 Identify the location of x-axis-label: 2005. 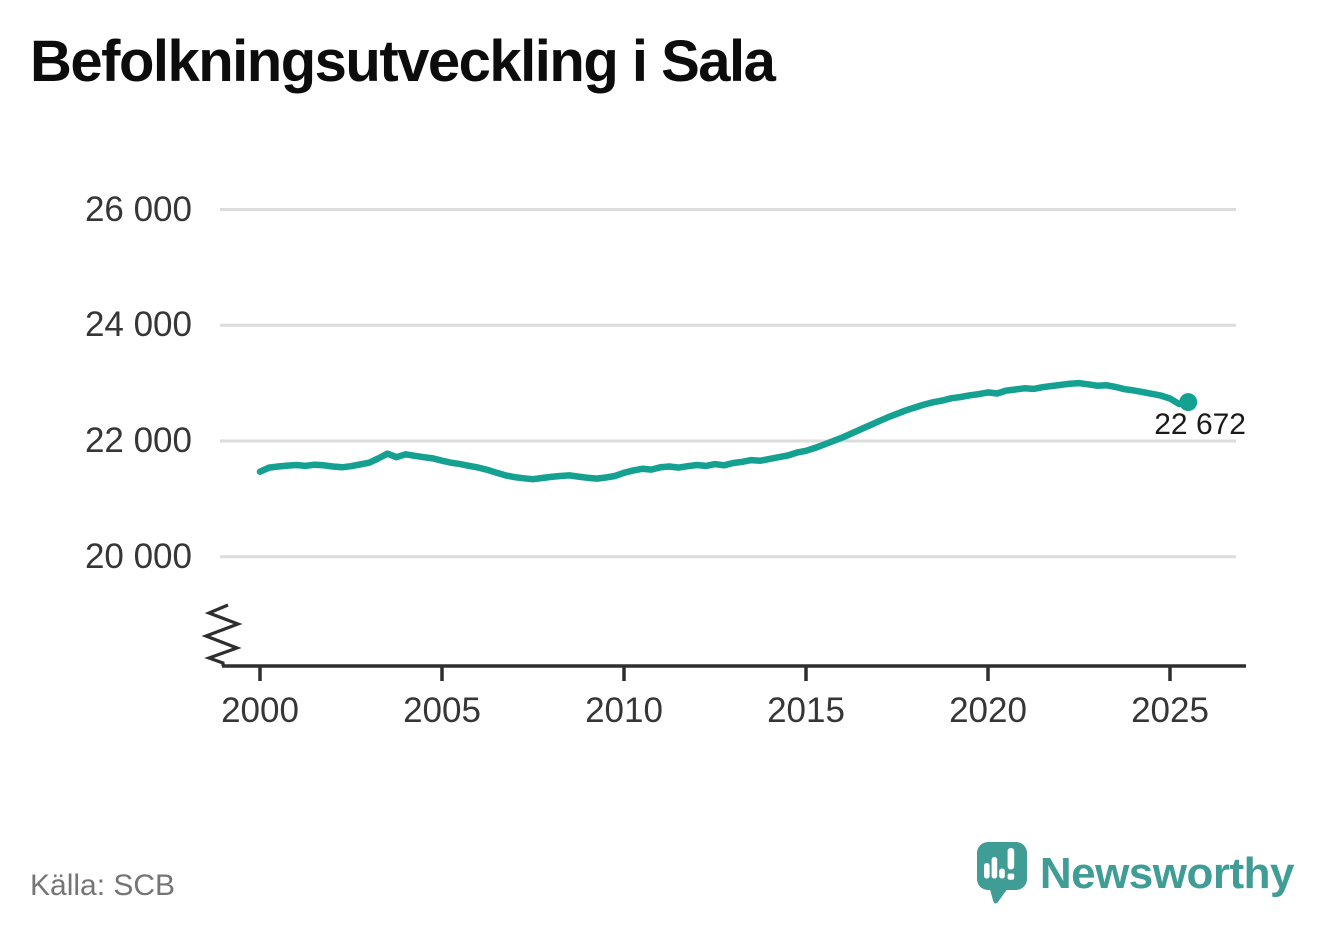
(442, 710).